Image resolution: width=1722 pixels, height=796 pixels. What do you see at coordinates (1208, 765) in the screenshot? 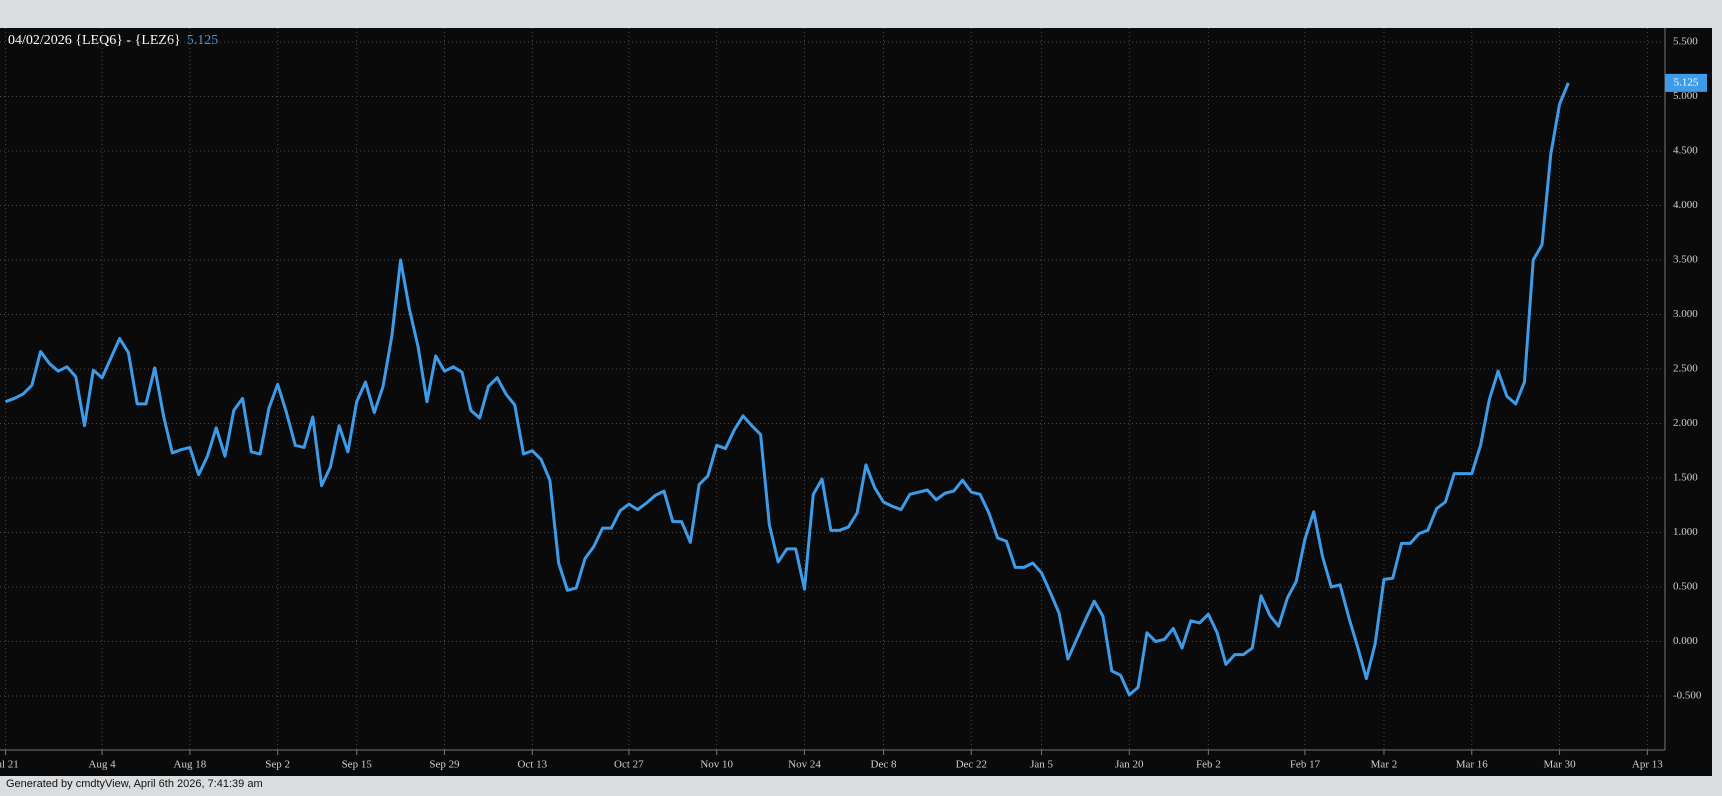
I see `x-tick-label: Feb 2` at bounding box center [1208, 765].